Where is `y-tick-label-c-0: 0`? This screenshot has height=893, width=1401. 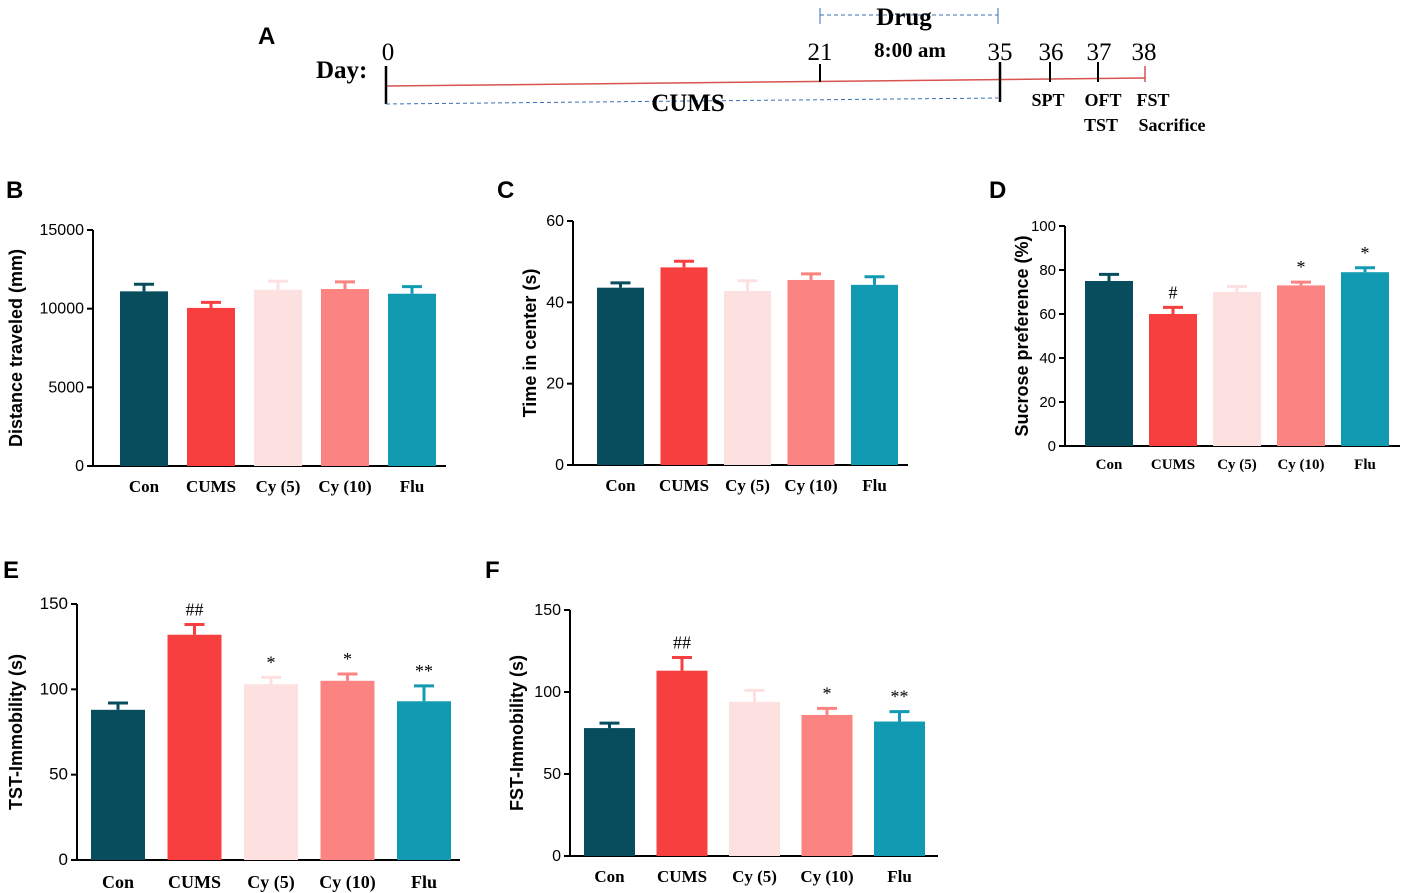 y-tick-label-c-0: 0 is located at coordinates (559, 465).